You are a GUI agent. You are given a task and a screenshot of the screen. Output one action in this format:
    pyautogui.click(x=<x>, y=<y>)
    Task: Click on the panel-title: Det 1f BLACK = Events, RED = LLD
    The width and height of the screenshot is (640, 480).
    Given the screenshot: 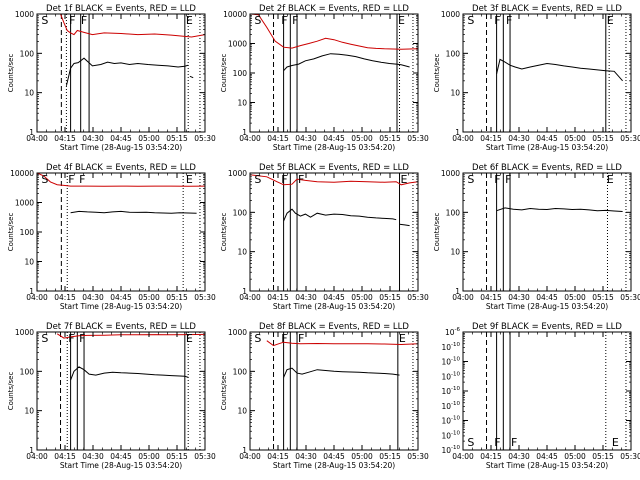 What is the action you would take?
    pyautogui.click(x=121, y=9)
    